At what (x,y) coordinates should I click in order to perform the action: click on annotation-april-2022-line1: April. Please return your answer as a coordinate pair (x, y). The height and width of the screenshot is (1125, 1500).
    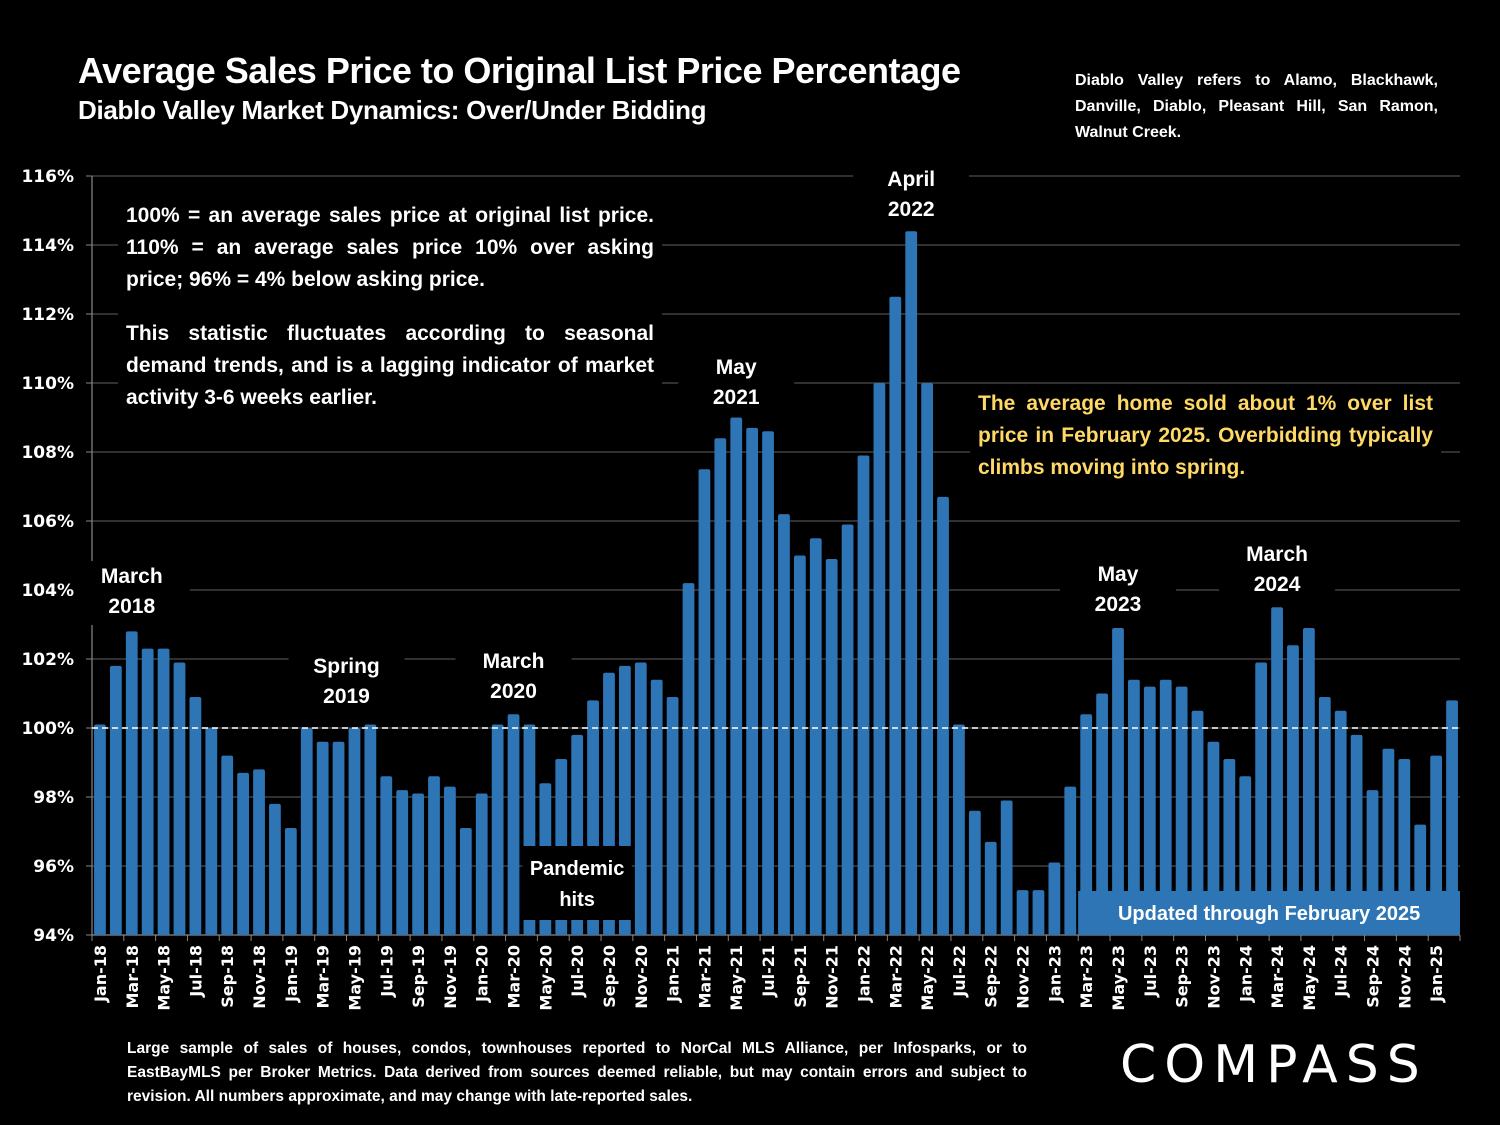
    Looking at the image, I should click on (911, 179).